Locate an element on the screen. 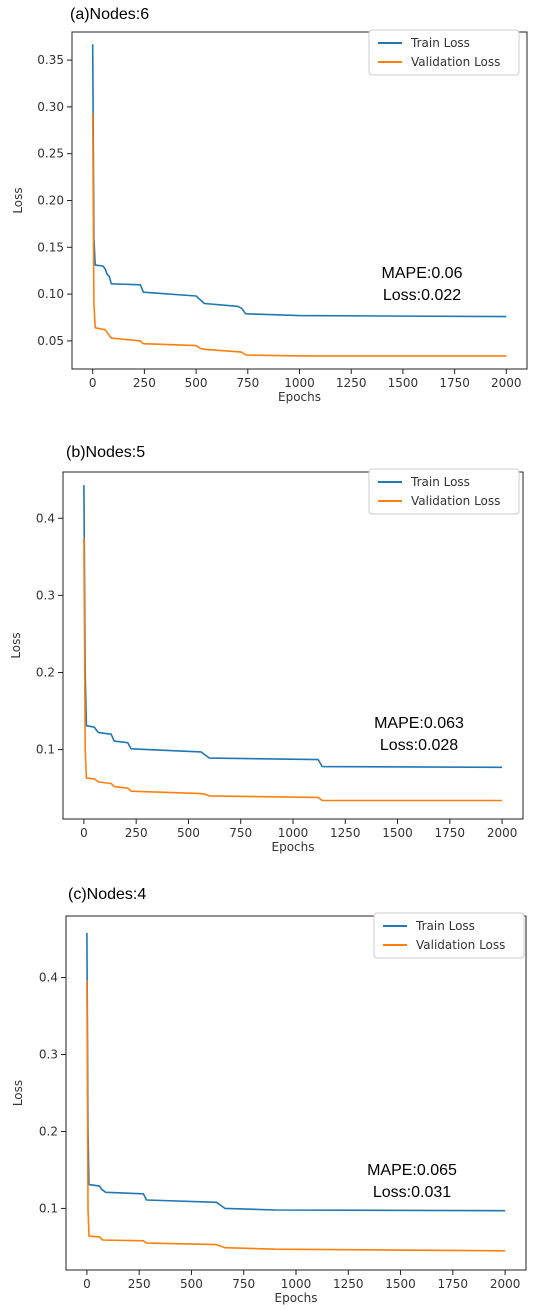 Image resolution: width=550 pixels, height=1309 pixels. annotation-text: Loss:0.028 is located at coordinates (419, 745).